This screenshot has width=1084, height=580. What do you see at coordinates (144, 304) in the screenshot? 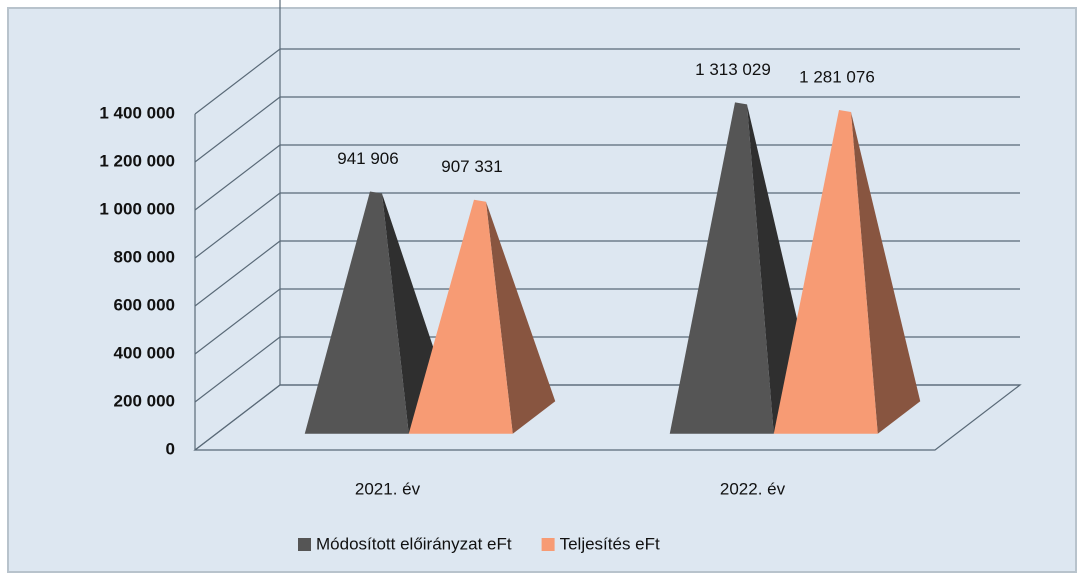
I see `y-tick-label: 600 000` at bounding box center [144, 304].